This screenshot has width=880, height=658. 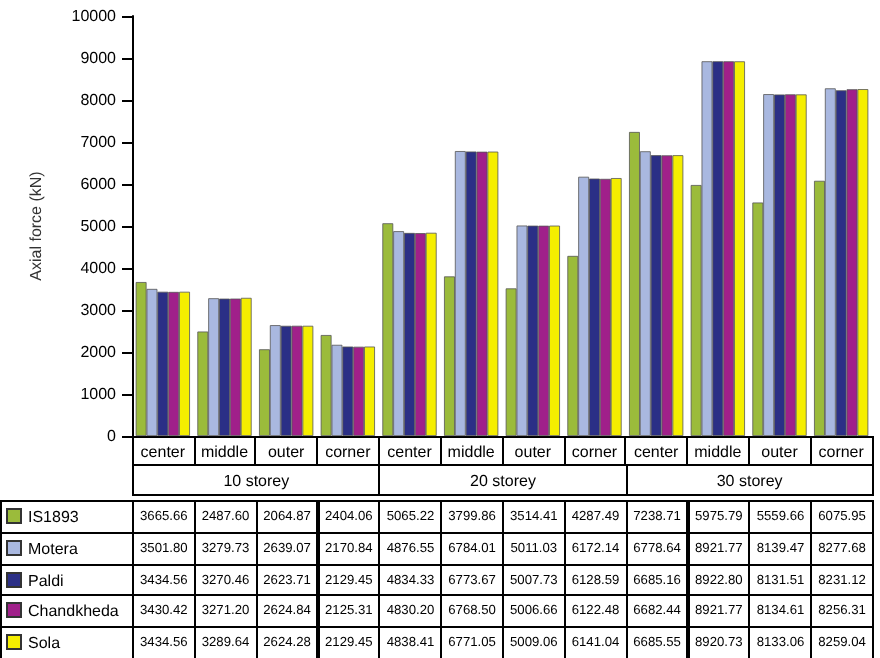 I want to click on y-tick-label: 5000, so click(x=99, y=226).